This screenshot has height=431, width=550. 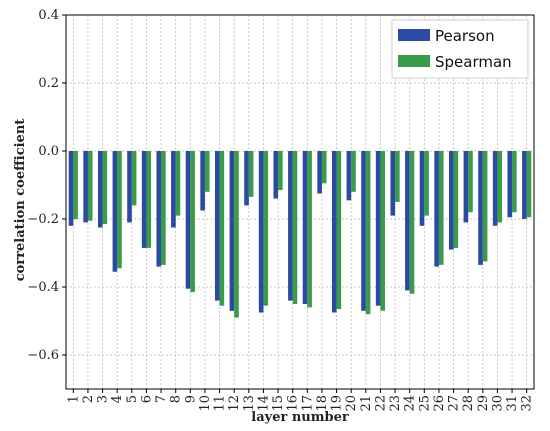 I want to click on y-tick-label: −0.2, so click(x=43, y=219).